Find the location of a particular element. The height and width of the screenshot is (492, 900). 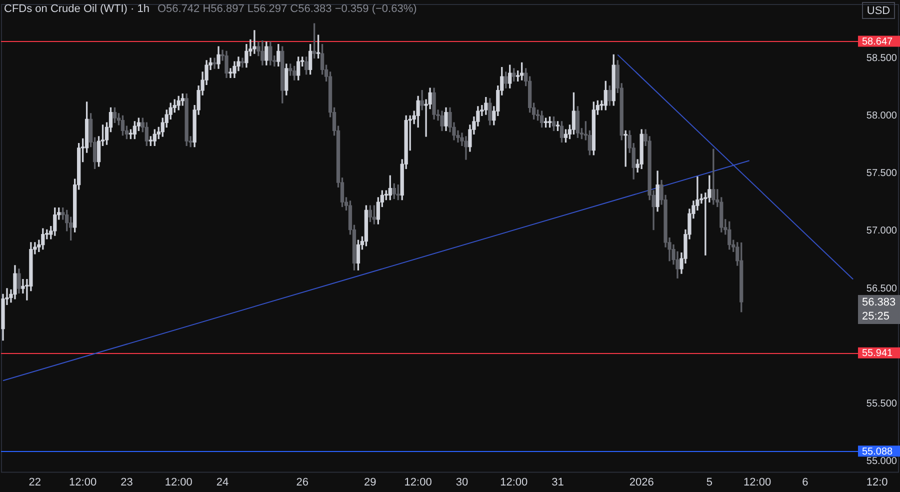

annotation: USD is located at coordinates (878, 11).